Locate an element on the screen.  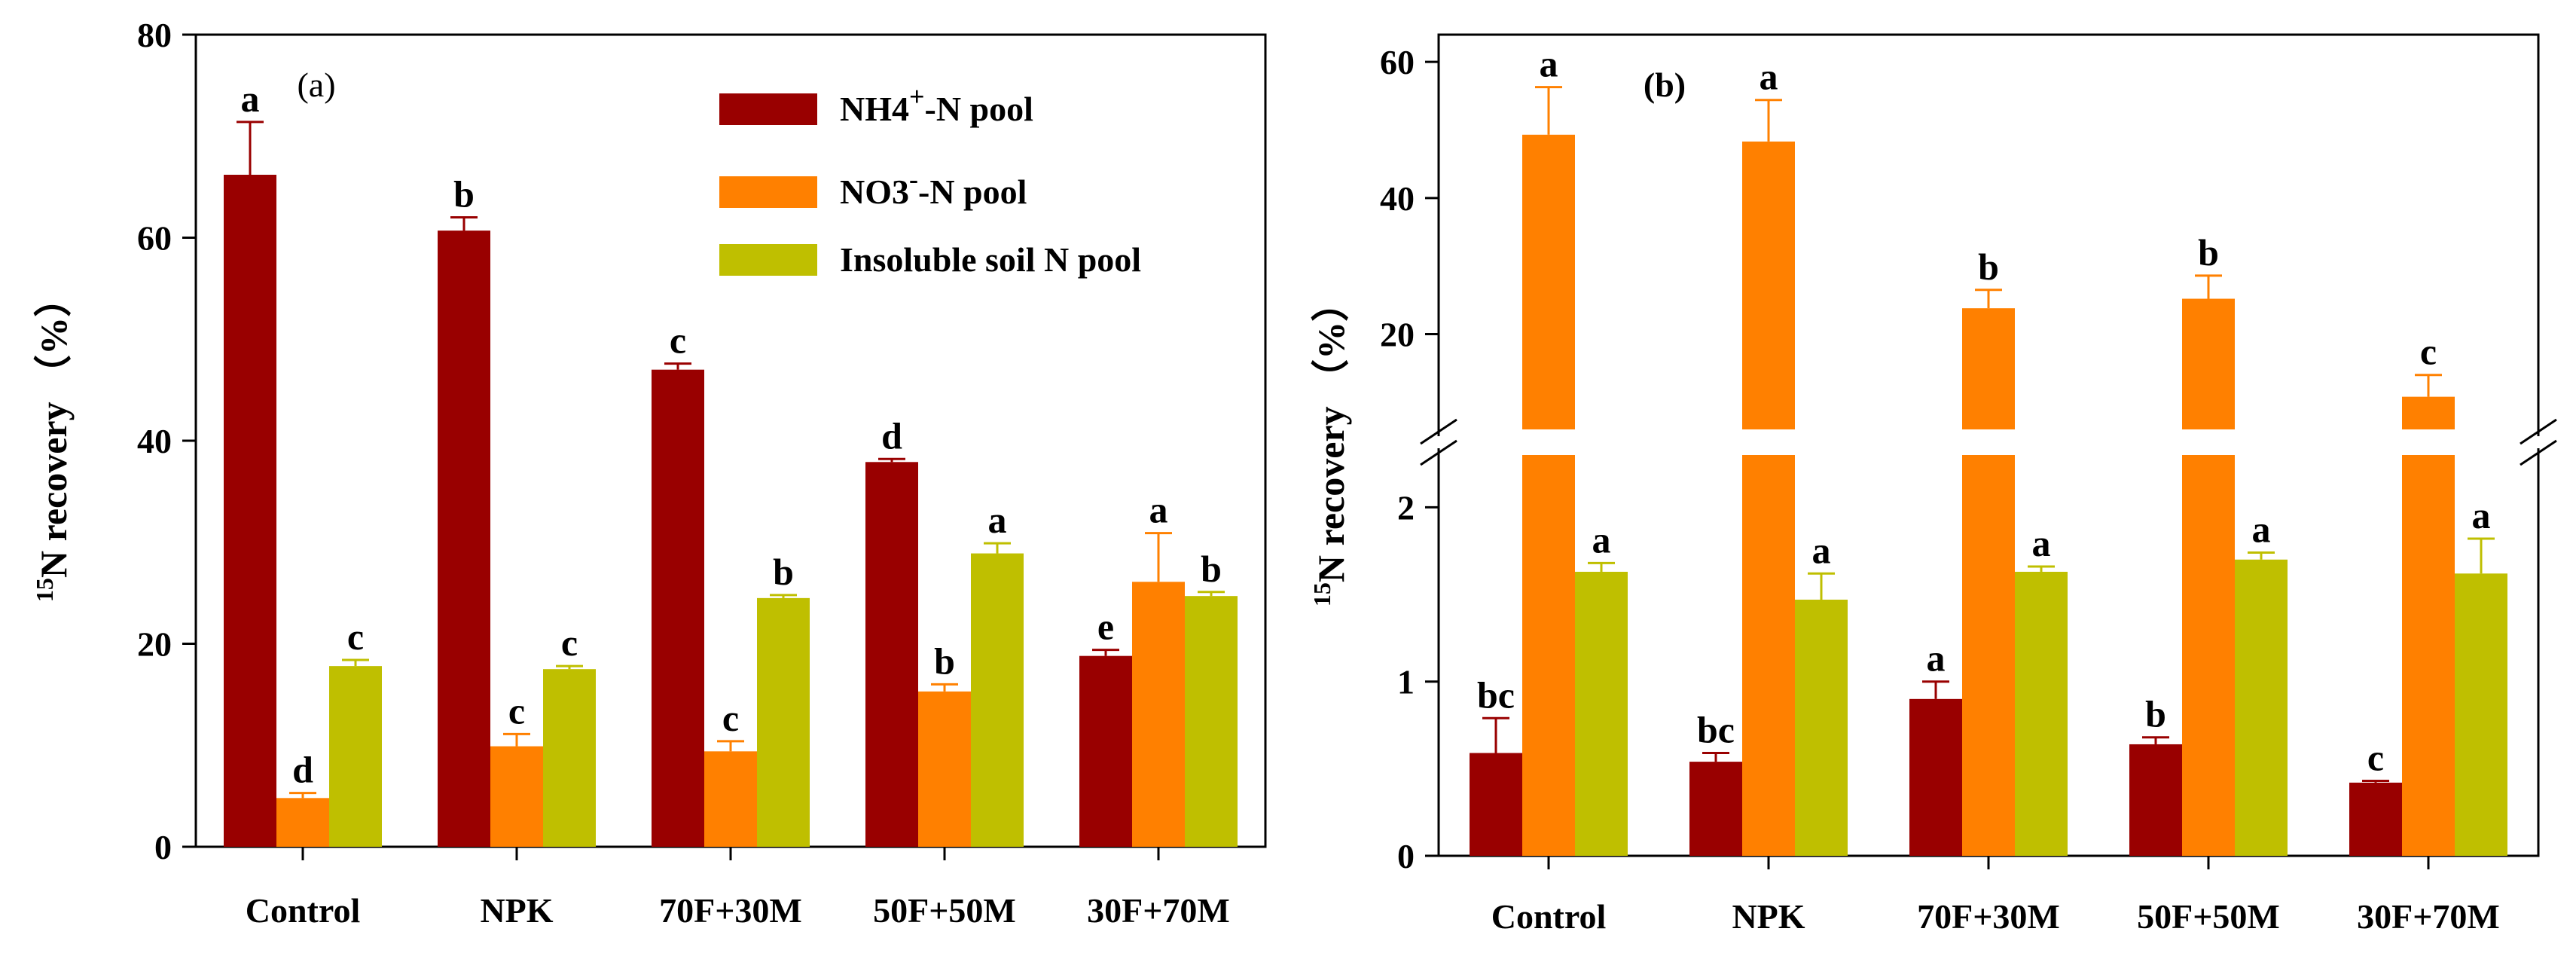
bar-b-1-1-upper is located at coordinates (1769, 285).